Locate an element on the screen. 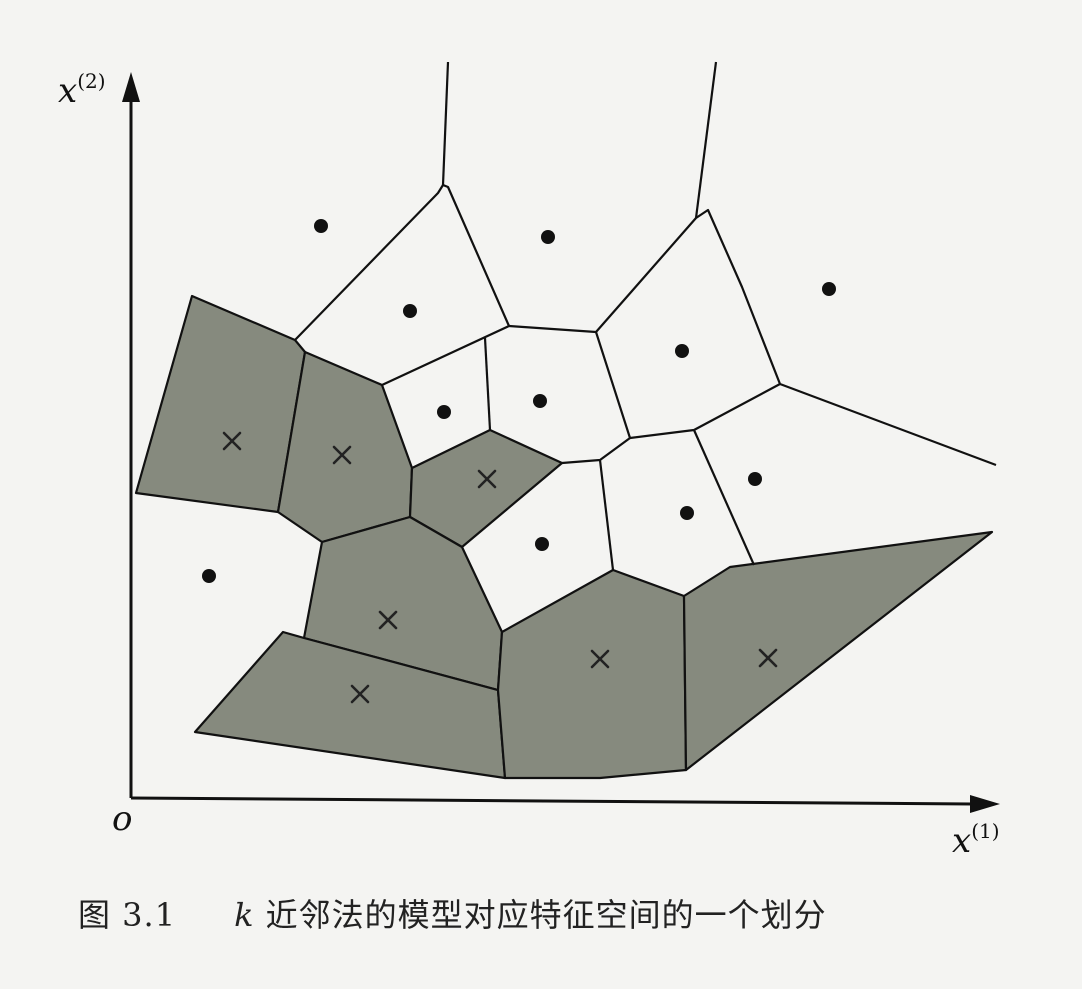 The height and width of the screenshot is (989, 1082). y-axis-label: x(2) is located at coordinates (82, 90).